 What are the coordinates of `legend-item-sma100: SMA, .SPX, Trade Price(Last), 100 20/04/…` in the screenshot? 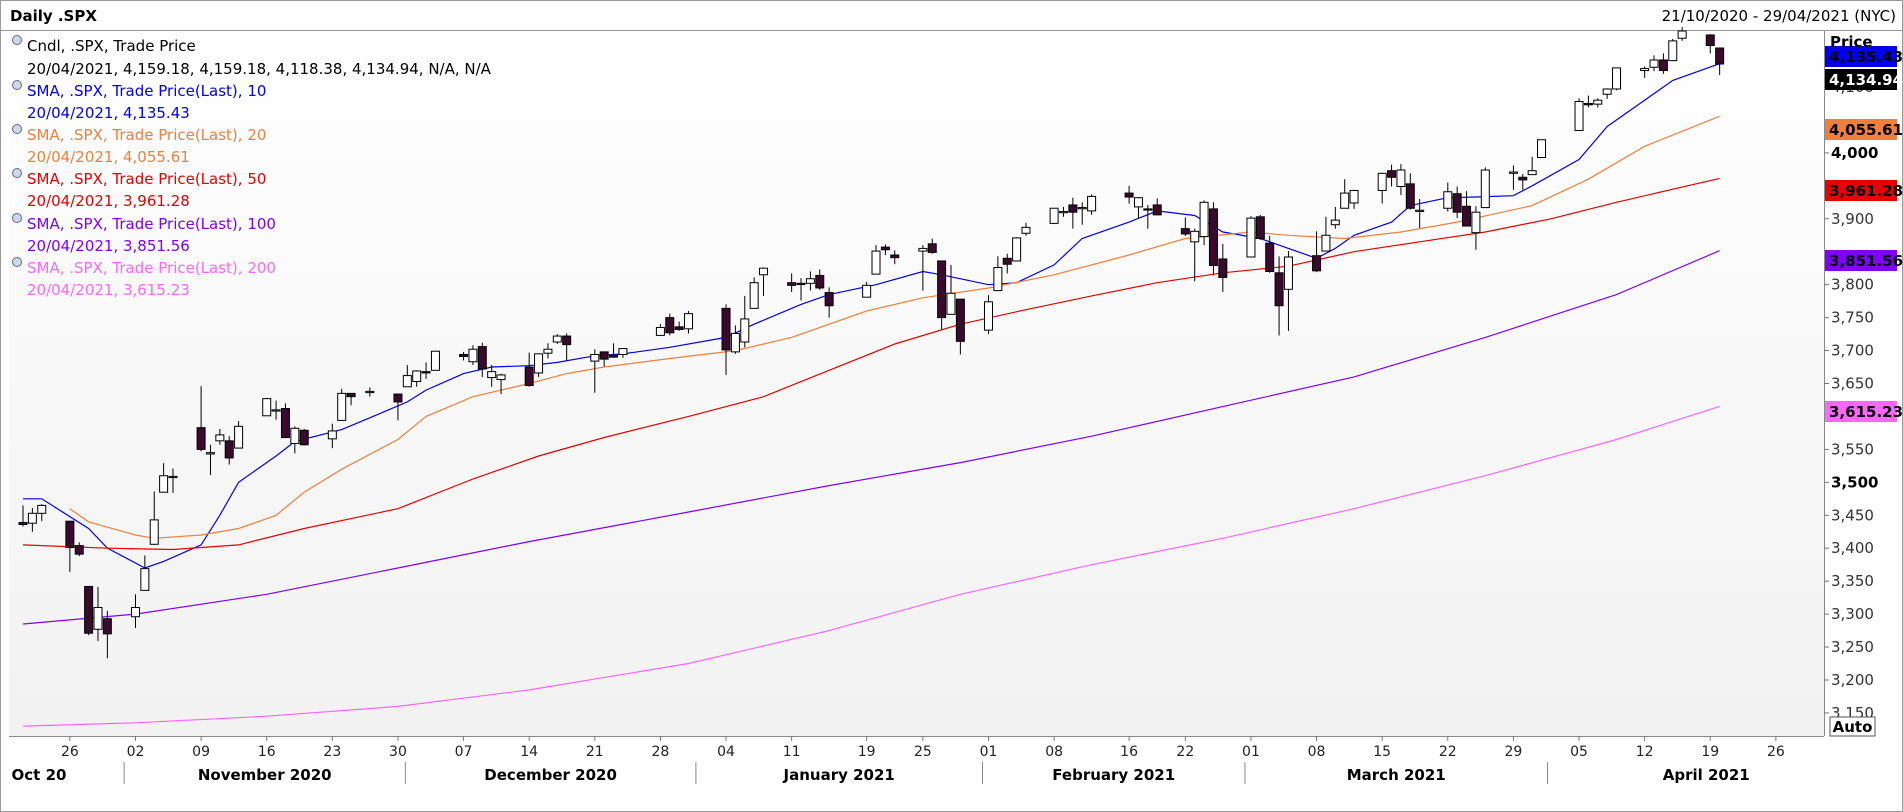 It's located at (144, 234).